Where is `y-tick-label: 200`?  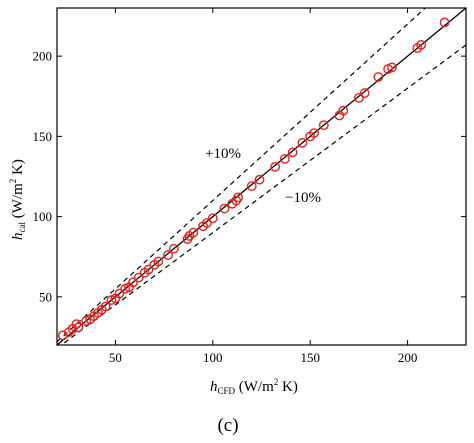
y-tick-label: 200 is located at coordinates (43, 56).